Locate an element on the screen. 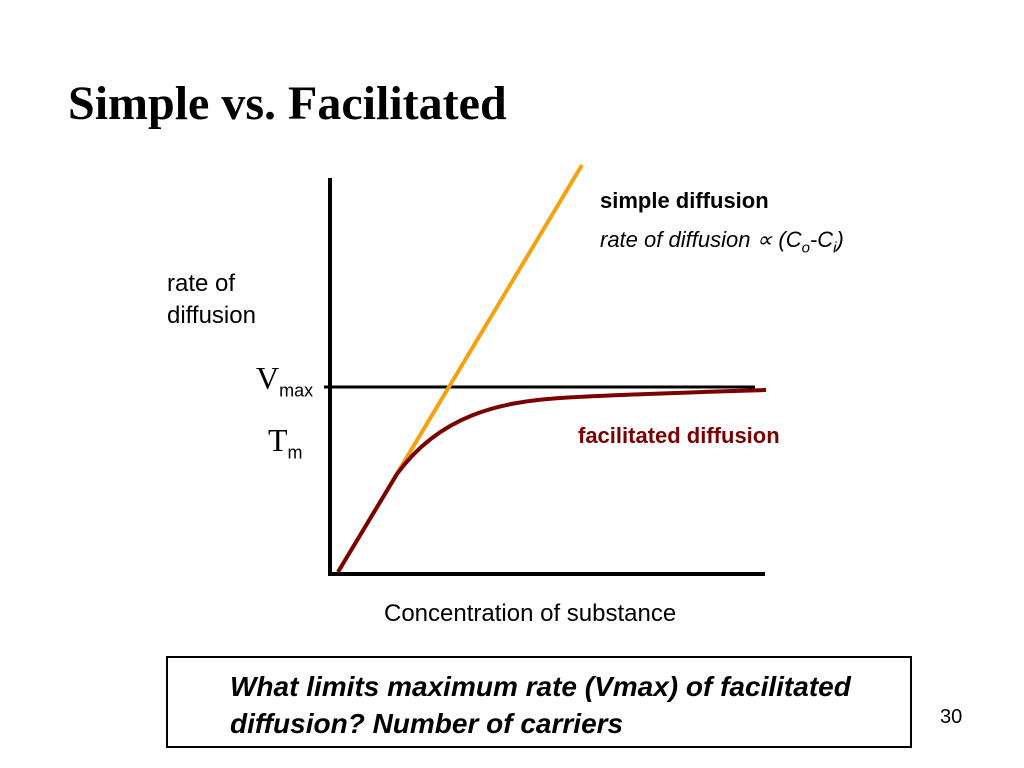 This screenshot has width=1024, height=768. formula-mid: -C is located at coordinates (821, 239).